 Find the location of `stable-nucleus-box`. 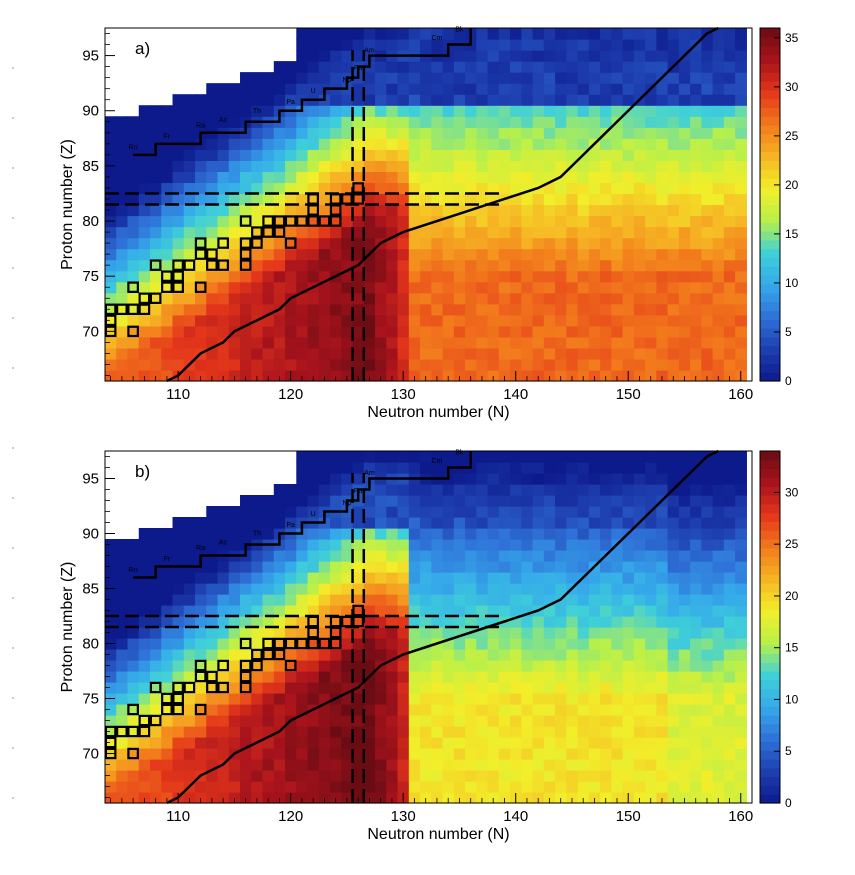

stable-nucleus-box is located at coordinates (257, 665).